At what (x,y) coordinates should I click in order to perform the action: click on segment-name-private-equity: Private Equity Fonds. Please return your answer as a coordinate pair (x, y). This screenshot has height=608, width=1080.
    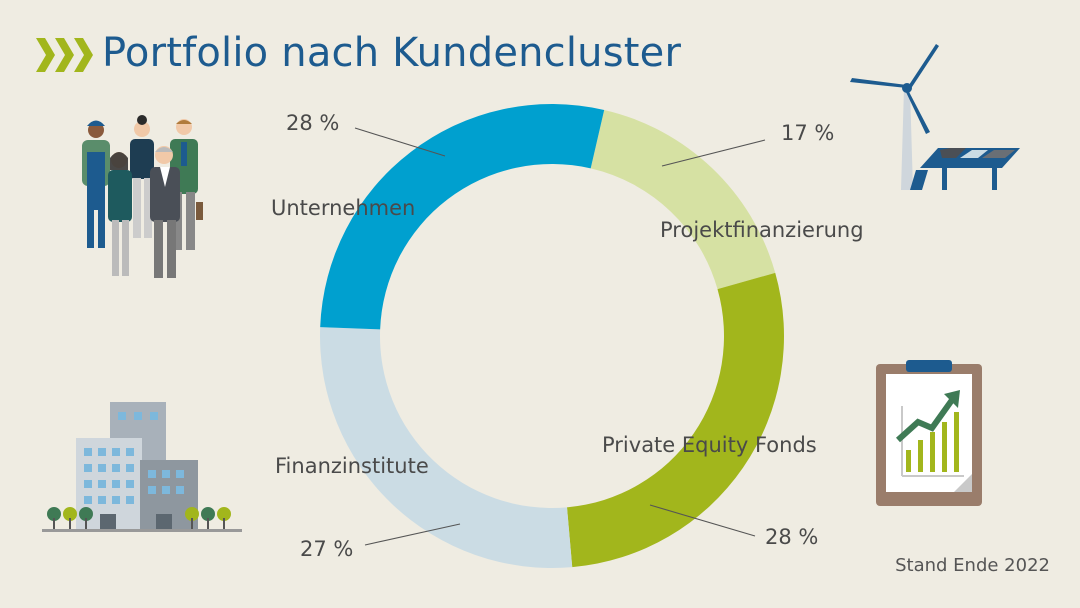
    Looking at the image, I should click on (709, 445).